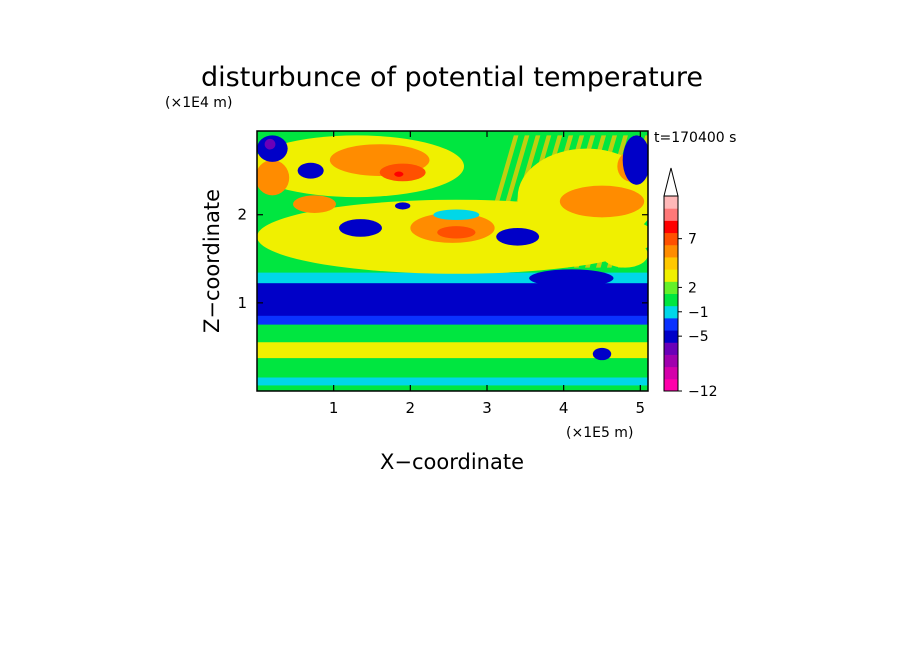  What do you see at coordinates (242, 215) in the screenshot?
I see `y-tick-label: 2` at bounding box center [242, 215].